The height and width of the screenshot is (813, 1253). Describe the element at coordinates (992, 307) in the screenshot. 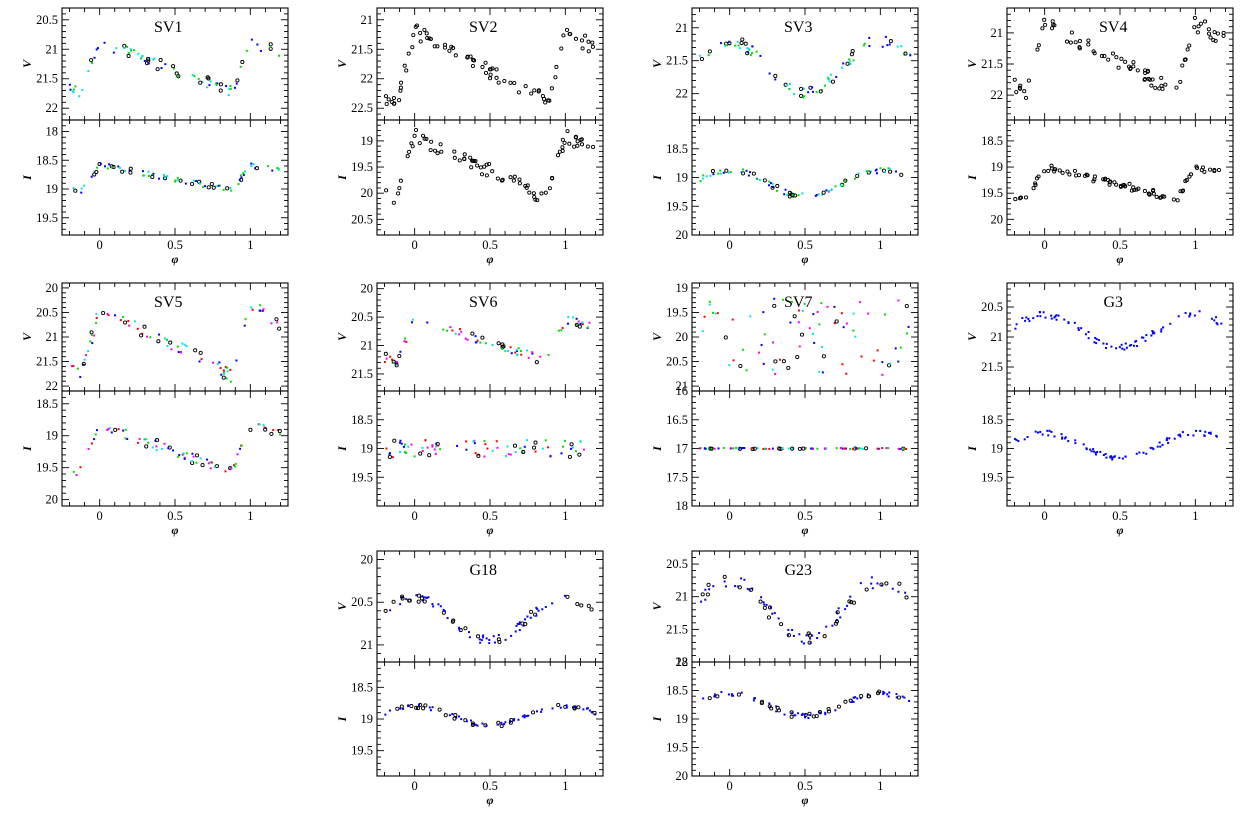

I see `y-tick-label: 20.5` at that location.